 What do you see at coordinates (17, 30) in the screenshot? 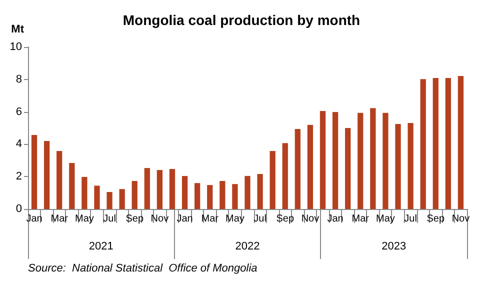
I see `y-axis-title: Mt` at bounding box center [17, 30].